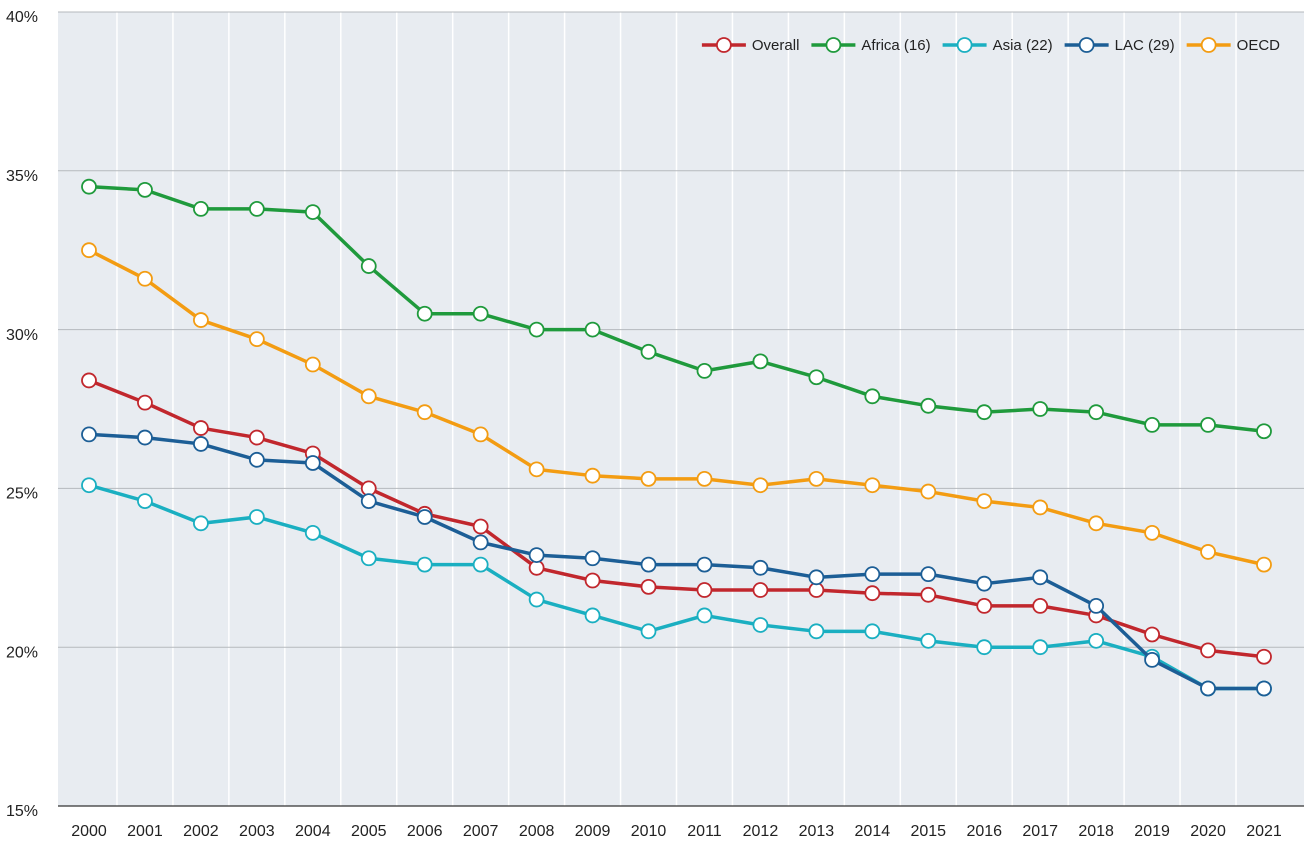 Image resolution: width=1304 pixels, height=846 pixels. I want to click on legend-label: Africa (16), so click(895, 45).